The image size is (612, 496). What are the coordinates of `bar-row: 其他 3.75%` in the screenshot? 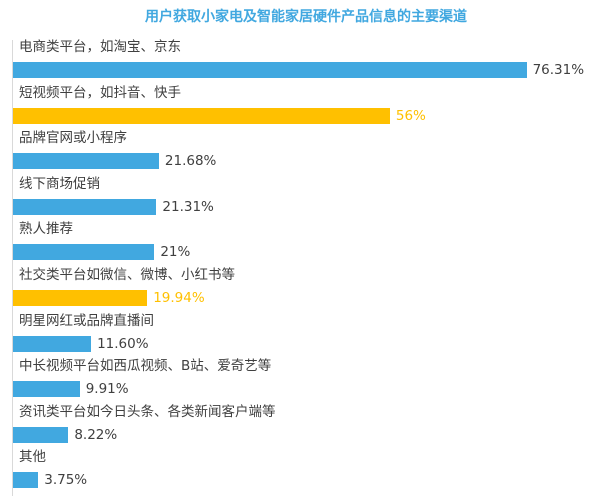 It's located at (306, 471).